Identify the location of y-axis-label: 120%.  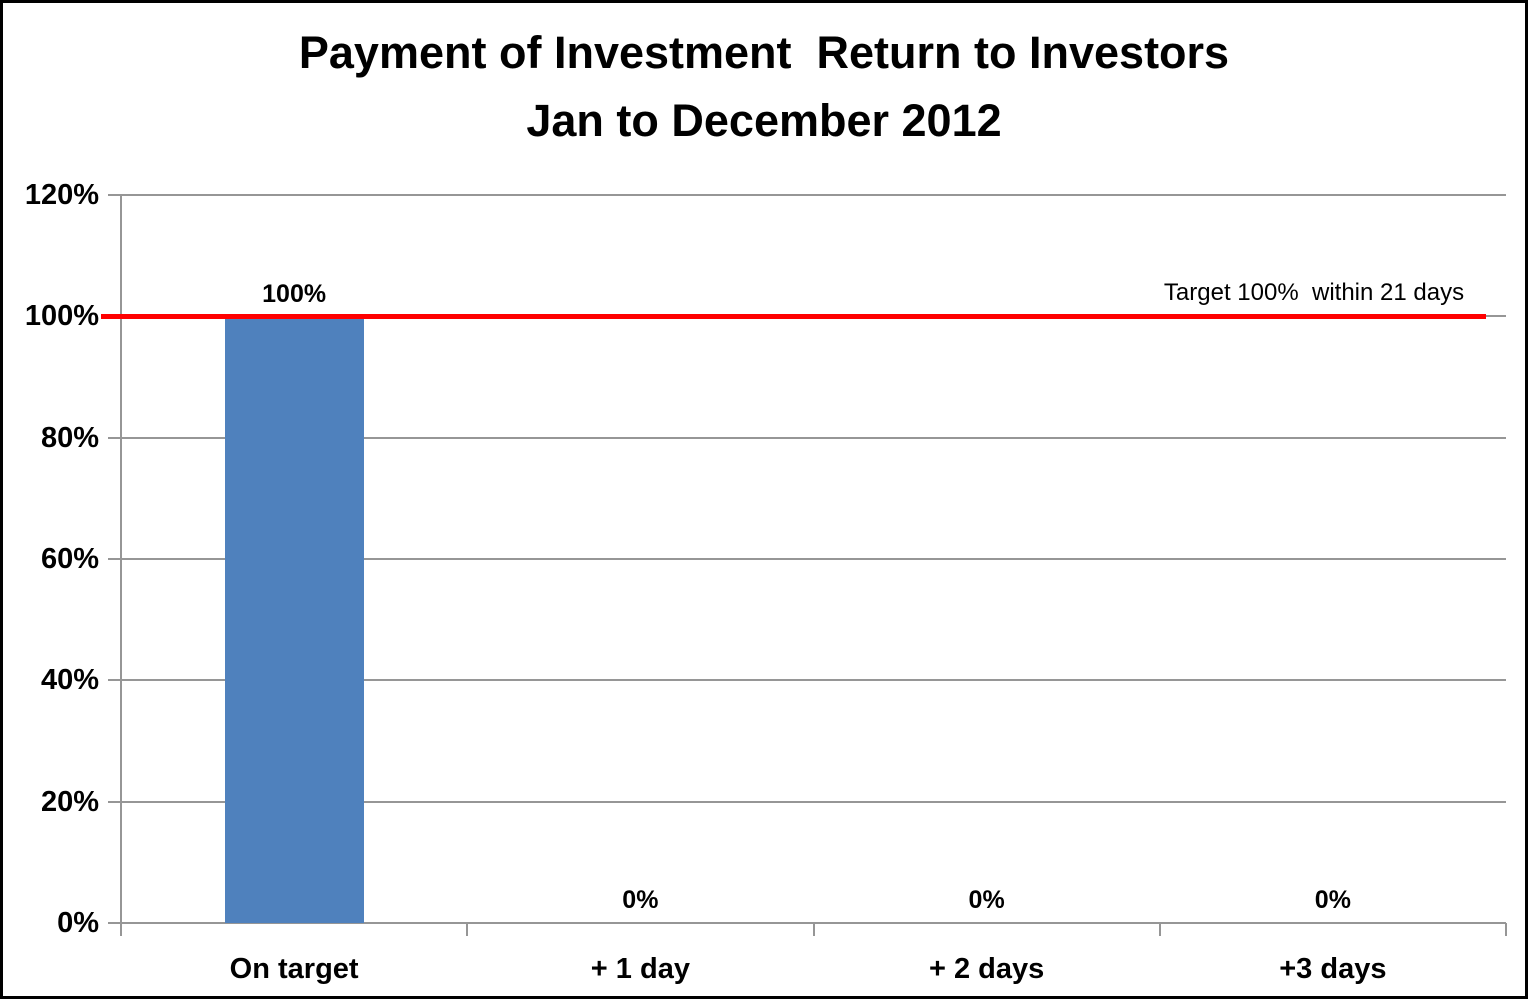
(61, 195).